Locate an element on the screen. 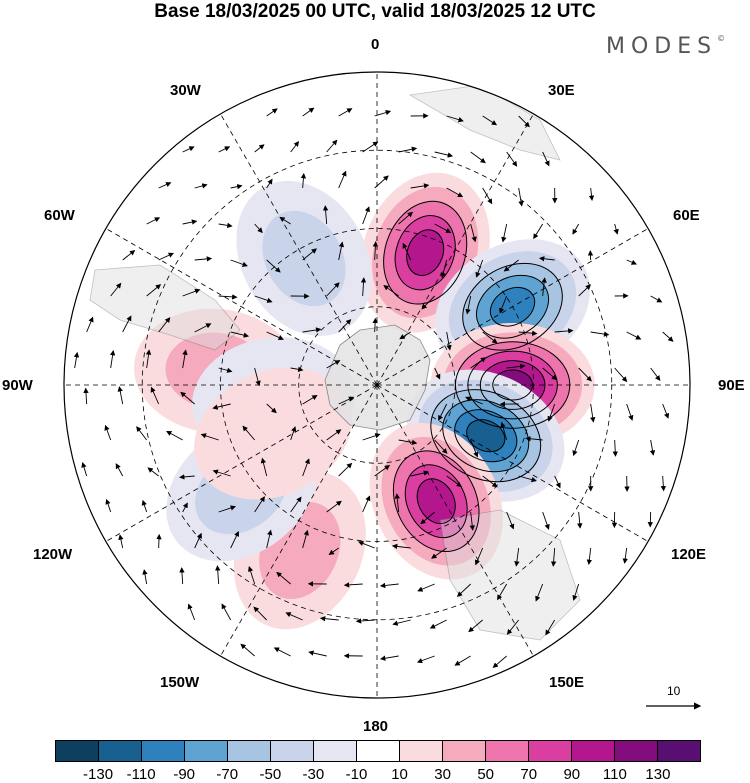 This screenshot has width=750, height=783. lon-label-90w: 90W is located at coordinates (17, 385).